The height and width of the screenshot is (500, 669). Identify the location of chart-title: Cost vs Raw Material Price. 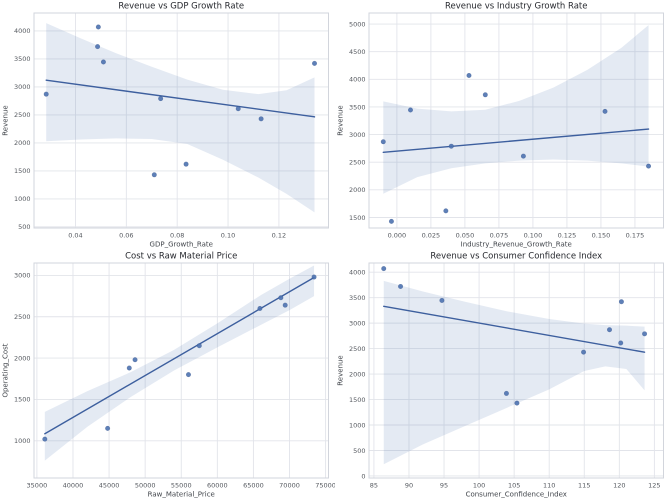
(181, 257).